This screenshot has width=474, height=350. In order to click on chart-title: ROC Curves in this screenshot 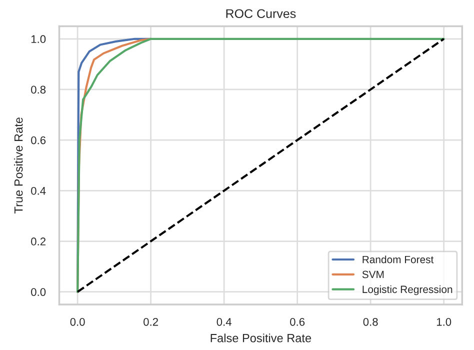, I will do `click(261, 13)`.